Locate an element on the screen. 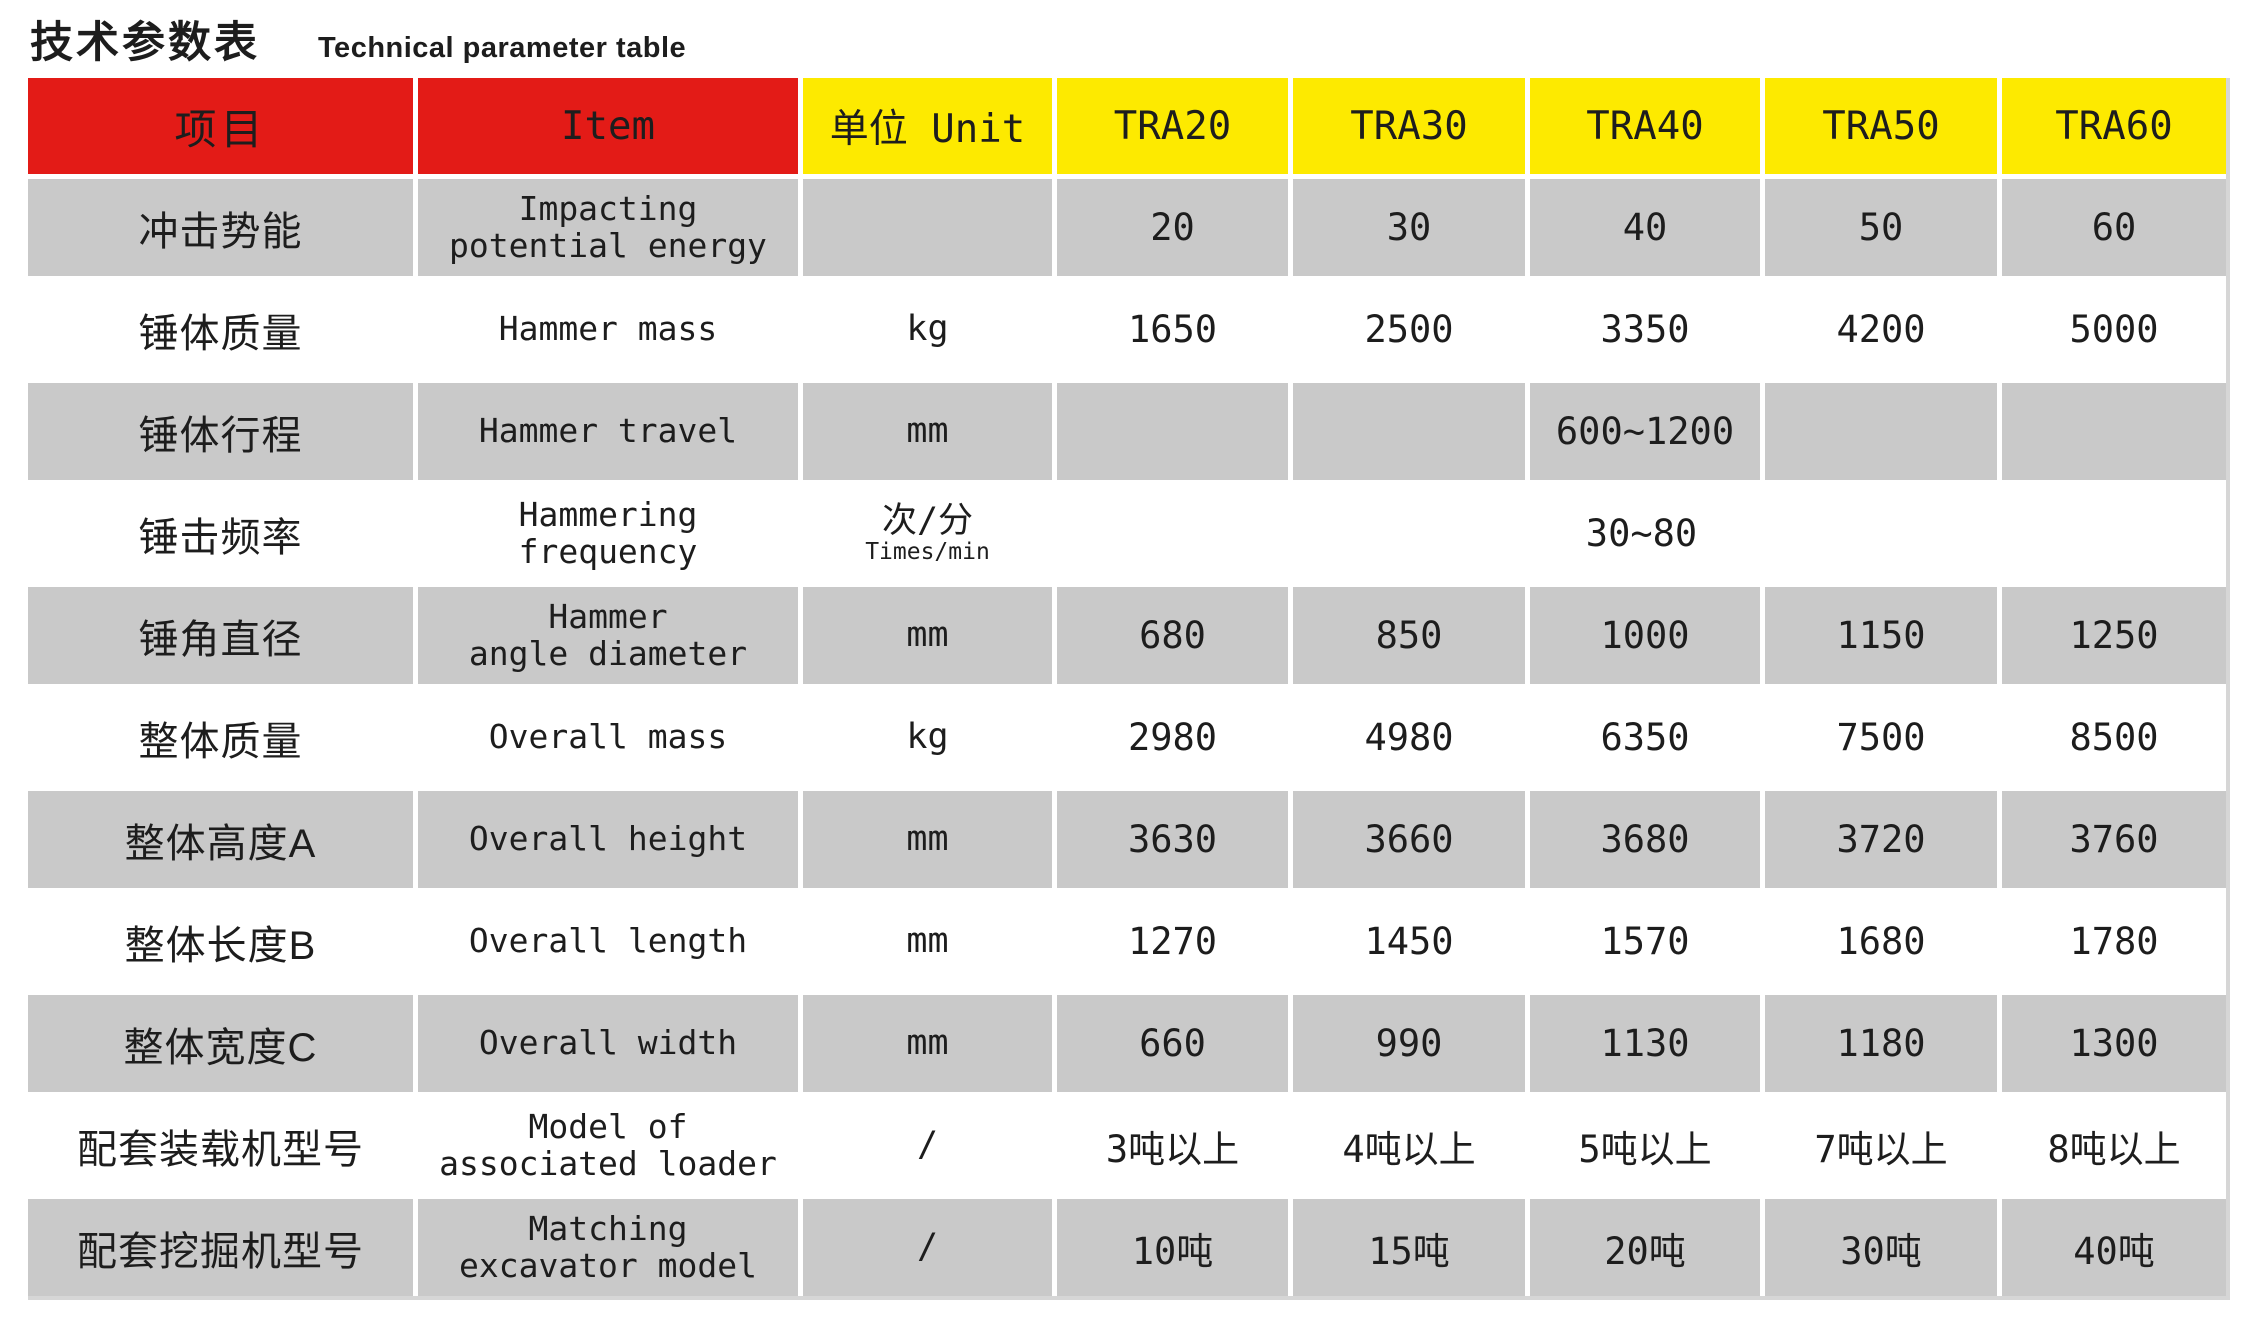 The width and height of the screenshot is (2248, 1341). header-item-zh-label: 项目 is located at coordinates (220, 129).